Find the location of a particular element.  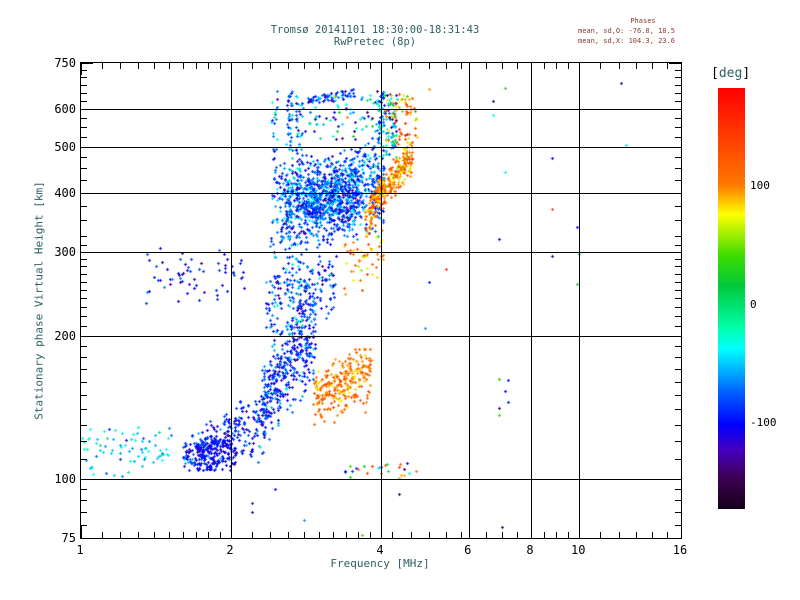

colorbar is located at coordinates (731, 298).